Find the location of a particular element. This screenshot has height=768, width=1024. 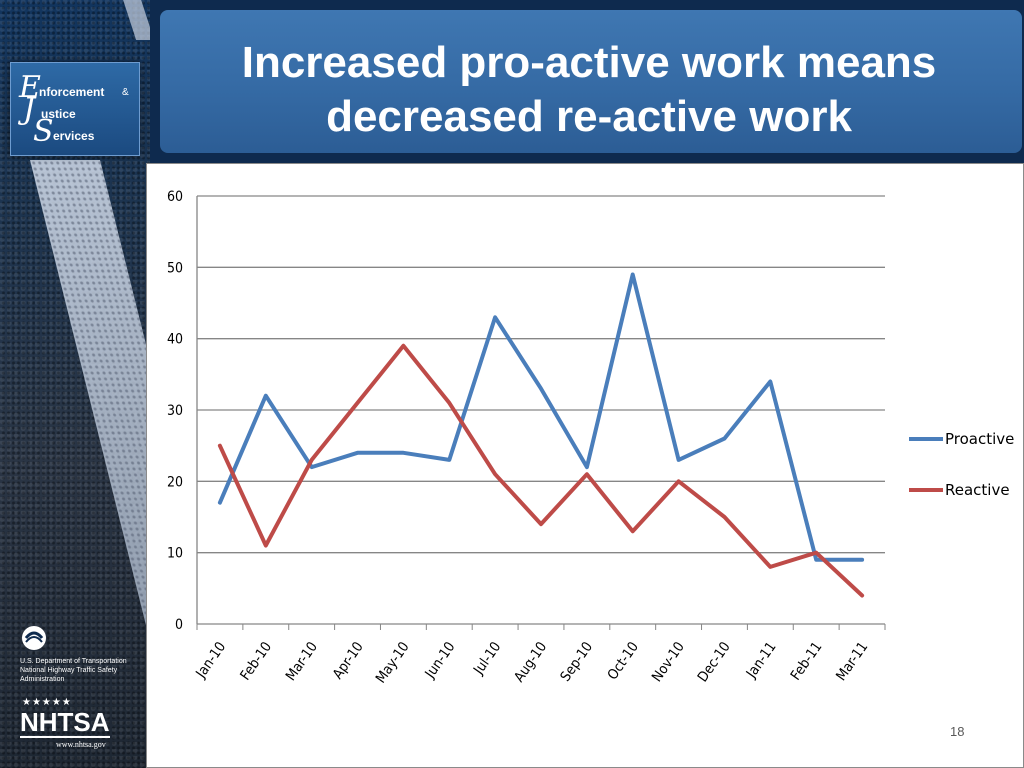

x-tick-label: Dec-10 is located at coordinates (714, 662).